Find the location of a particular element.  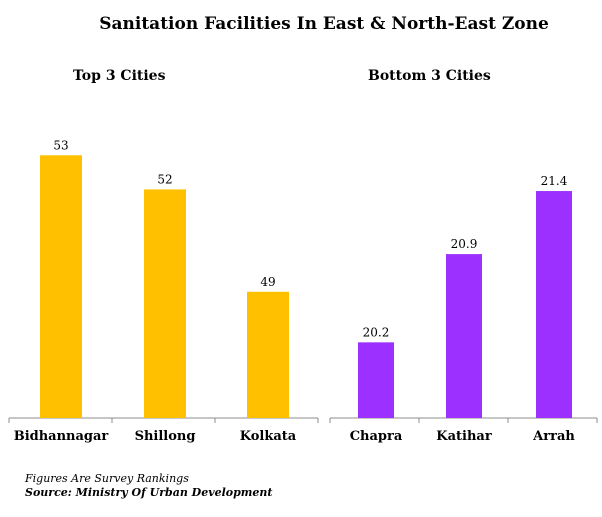

category-label-arrah: Arrah is located at coordinates (553, 436).